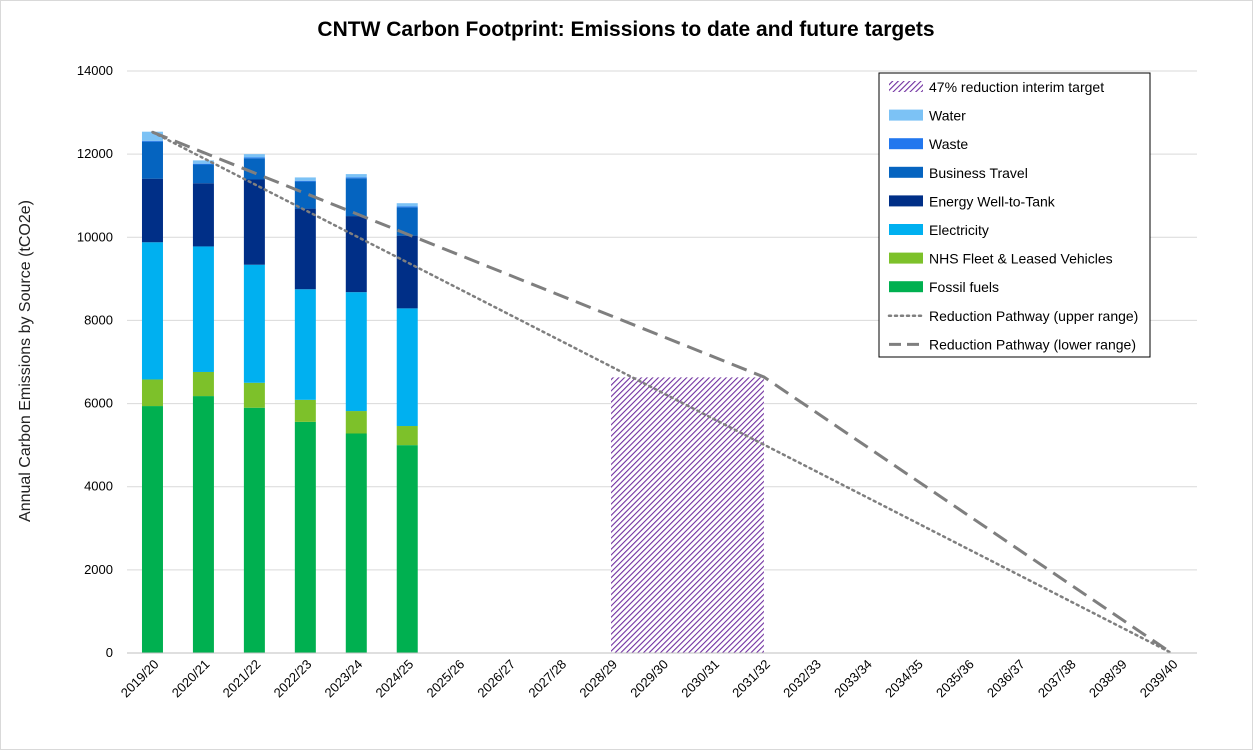 Image resolution: width=1253 pixels, height=750 pixels. What do you see at coordinates (98, 486) in the screenshot?
I see `y-tick-label-4000: 4000` at bounding box center [98, 486].